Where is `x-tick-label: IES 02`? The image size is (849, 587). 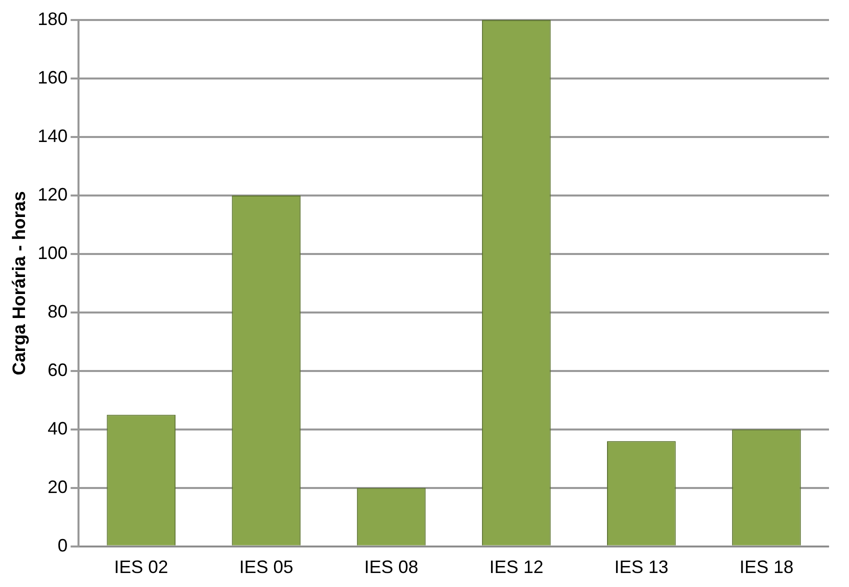
x-tick-label: IES 02 is located at coordinates (141, 567).